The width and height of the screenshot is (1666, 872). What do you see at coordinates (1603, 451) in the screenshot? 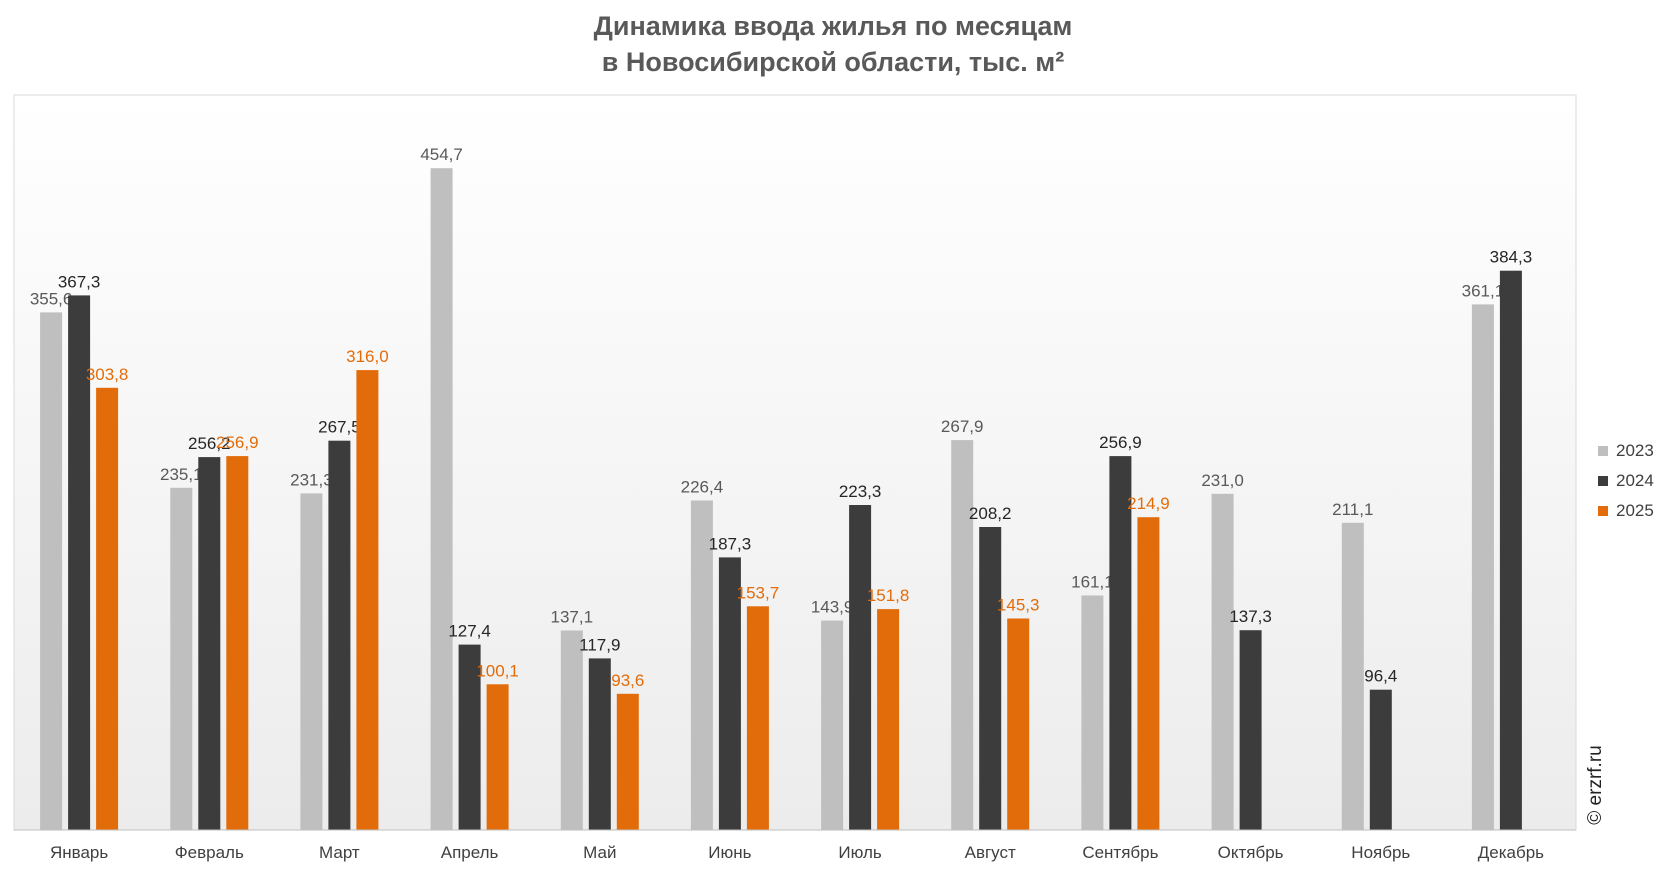
I see `legend-swatch-2023` at bounding box center [1603, 451].